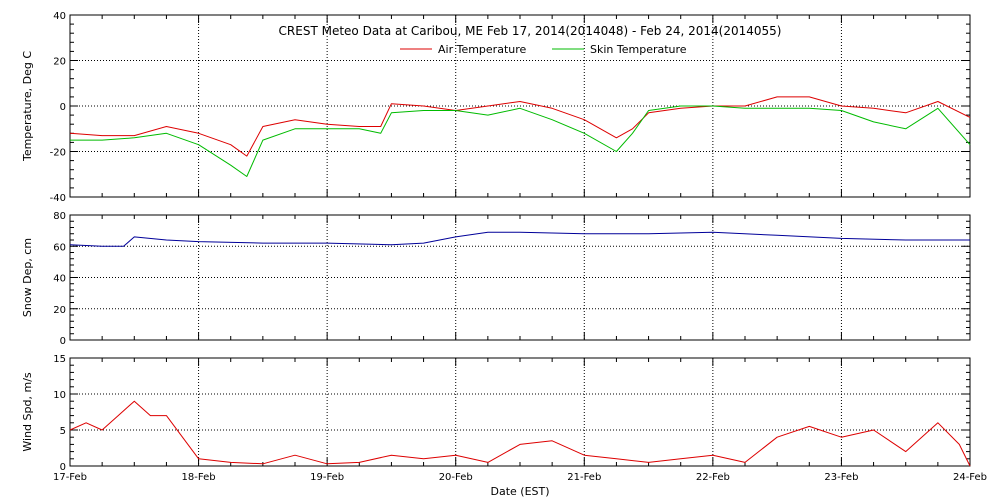 The image size is (1000, 504). I want to click on x-tick-label: 17-Feb, so click(70, 477).